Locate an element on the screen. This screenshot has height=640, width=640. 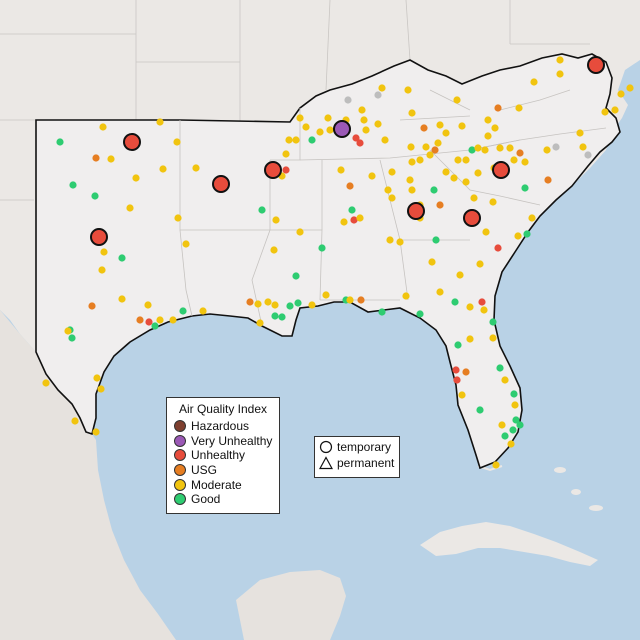
legend-label: Moderate is located at coordinates (216, 484).